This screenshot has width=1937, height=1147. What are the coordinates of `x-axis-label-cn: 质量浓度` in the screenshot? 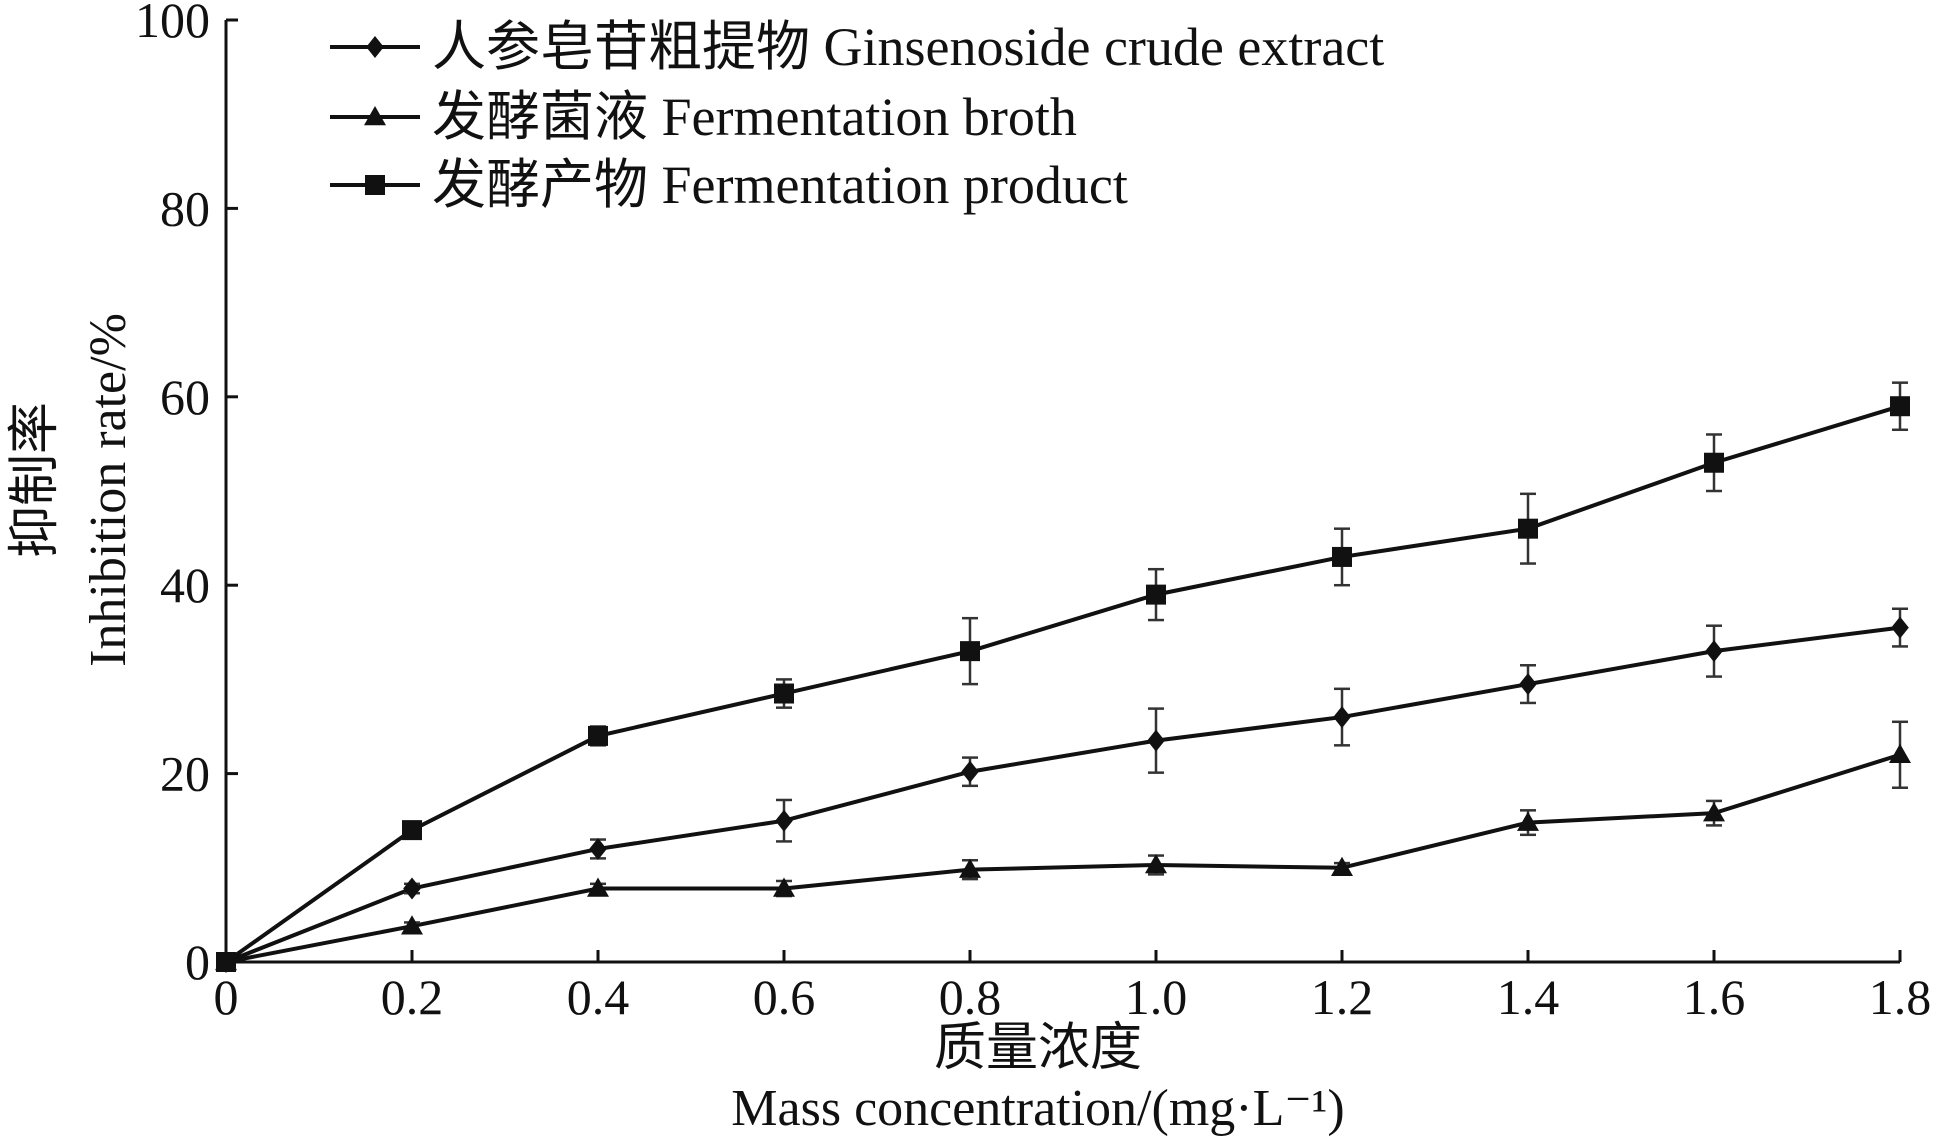 It's located at (1038, 1048).